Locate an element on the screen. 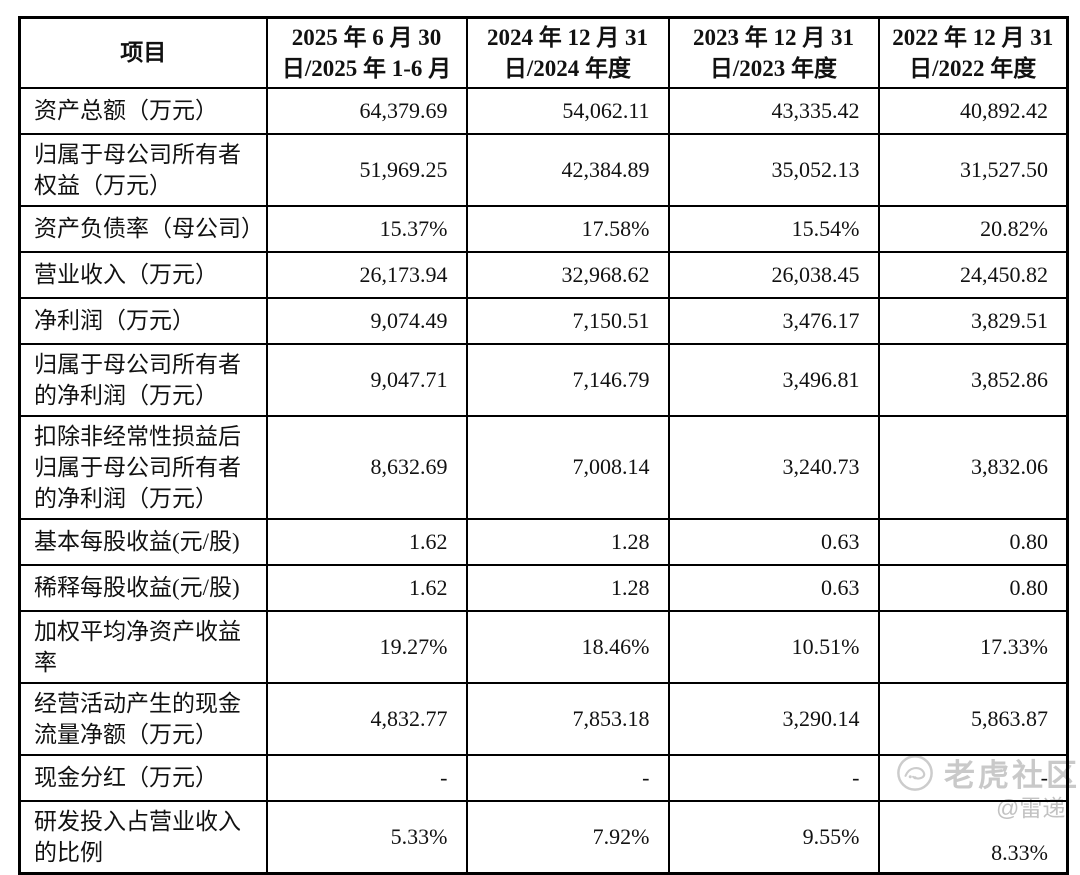 The width and height of the screenshot is (1080, 875). value-cell: 7,150.51 is located at coordinates (567, 320).